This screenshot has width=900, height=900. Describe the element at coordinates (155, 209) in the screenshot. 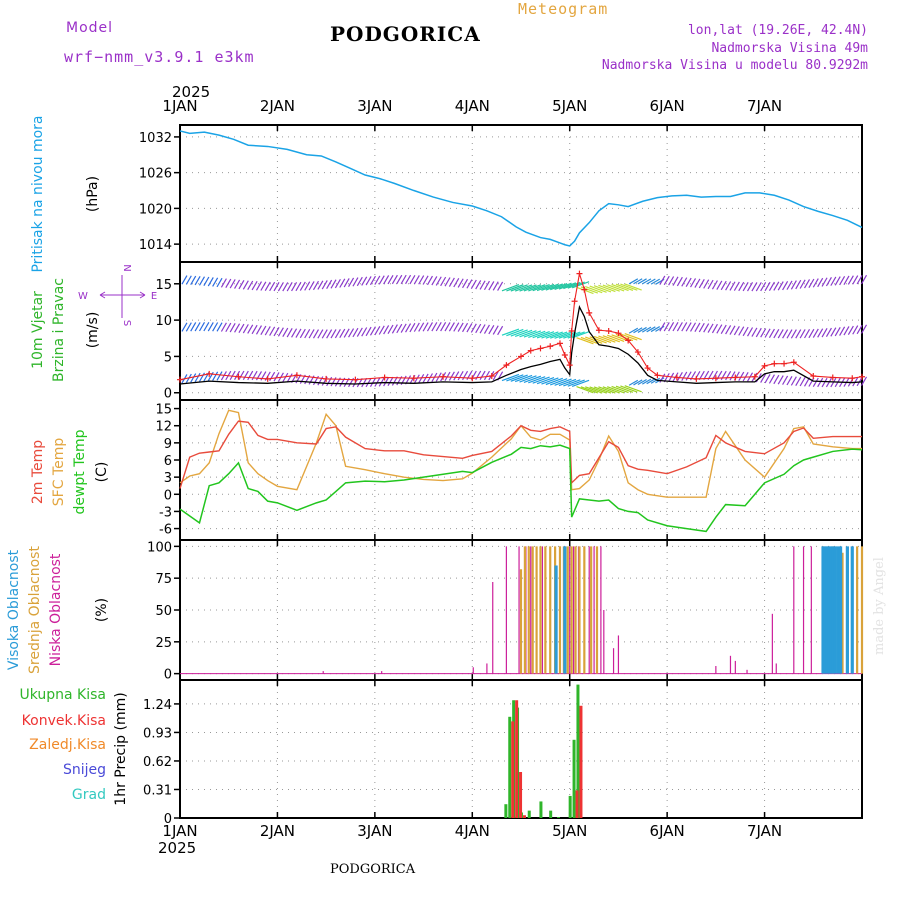

I see `ytick-label-pressure: 1020` at that location.